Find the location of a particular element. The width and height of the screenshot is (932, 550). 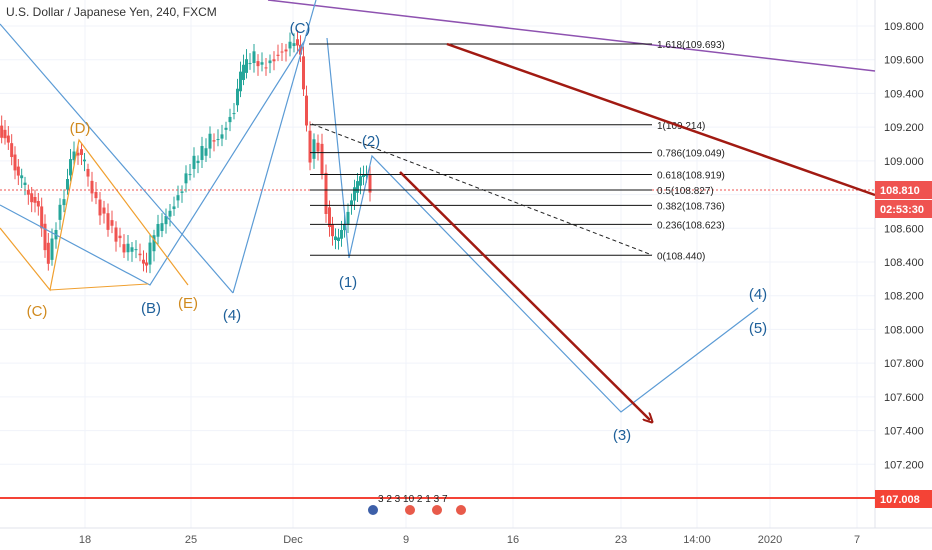

countdown-tag: 02:53:30 is located at coordinates (903, 209).